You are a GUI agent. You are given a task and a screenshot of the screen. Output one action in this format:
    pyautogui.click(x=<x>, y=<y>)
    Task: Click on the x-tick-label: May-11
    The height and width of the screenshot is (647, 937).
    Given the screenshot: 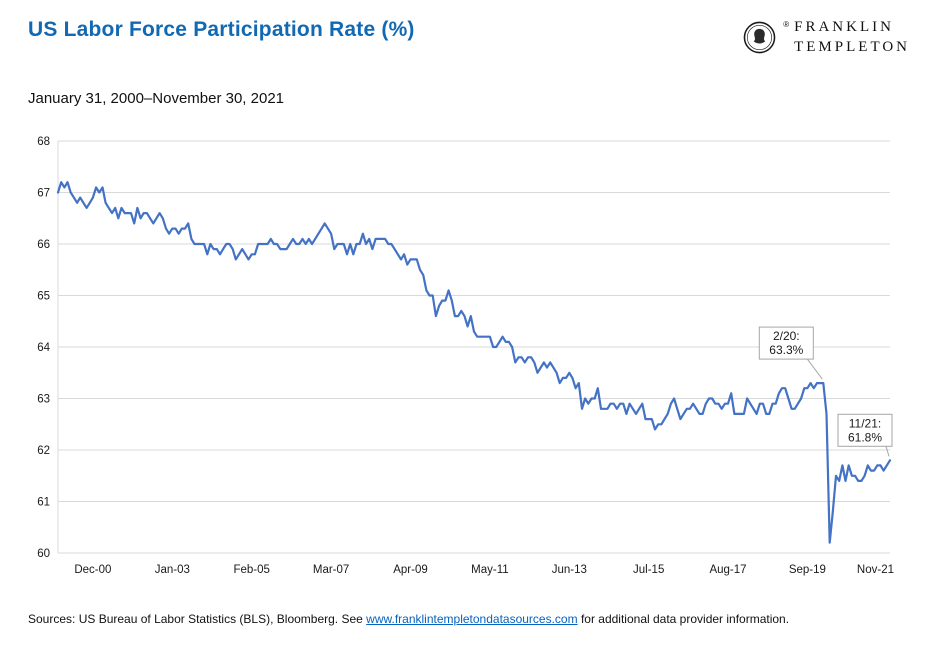 What is the action you would take?
    pyautogui.click(x=490, y=570)
    